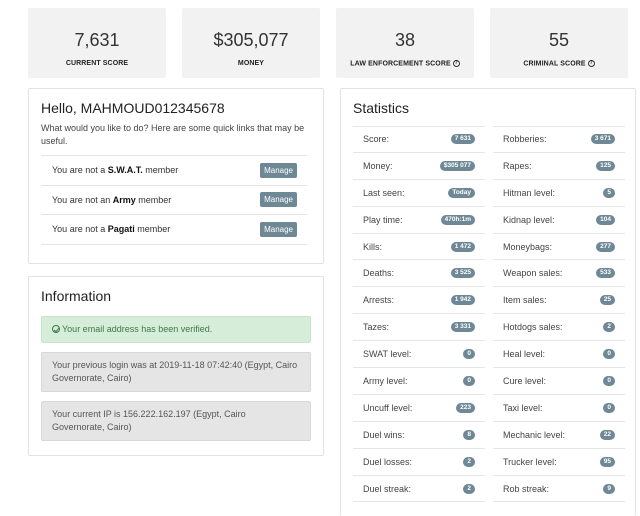 The width and height of the screenshot is (640, 516). I want to click on stat-row: Item sales: 25, so click(559, 301).